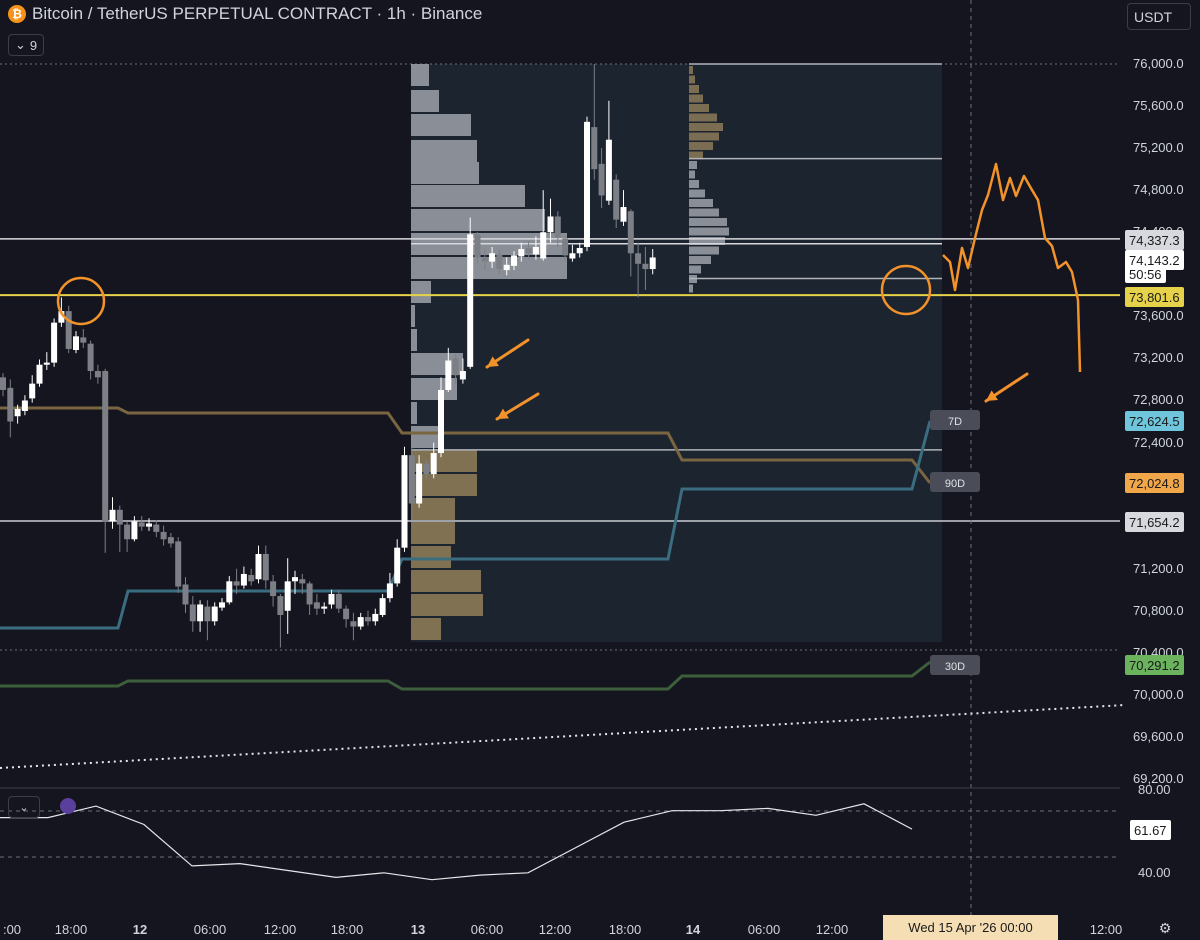 This screenshot has height=940, width=1200. What do you see at coordinates (33, 45) in the screenshot?
I see `indicator-count: 9` at bounding box center [33, 45].